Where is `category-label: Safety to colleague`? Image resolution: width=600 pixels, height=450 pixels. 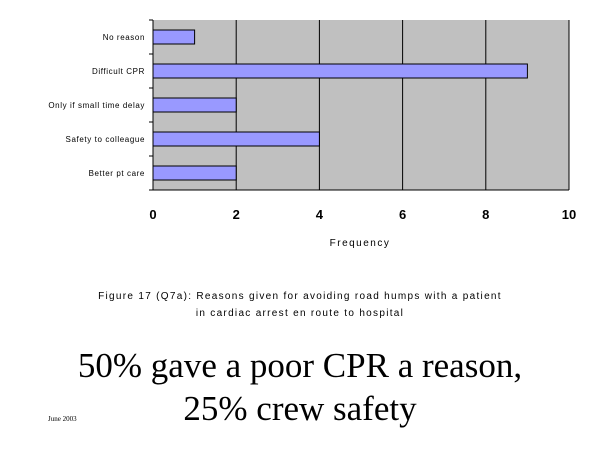 category-label: Safety to colleague is located at coordinates (105, 139).